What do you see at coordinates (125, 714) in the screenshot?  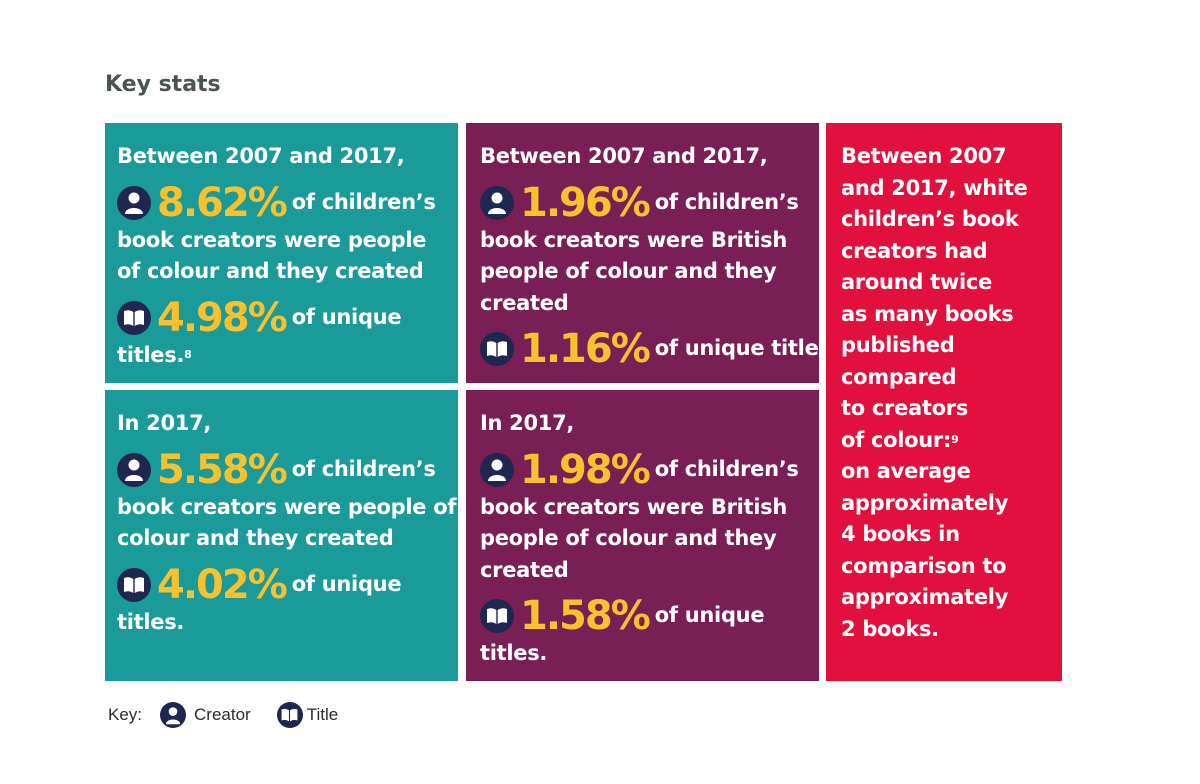 I see `key-label: Key:` at bounding box center [125, 714].